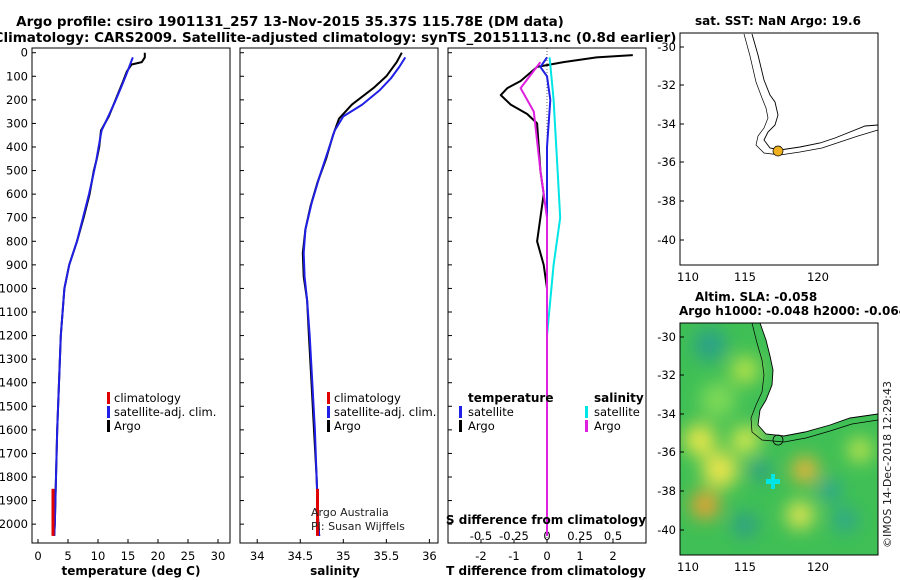 The height and width of the screenshot is (580, 900). I want to click on legend-salinity-header: salinity, so click(619, 398).